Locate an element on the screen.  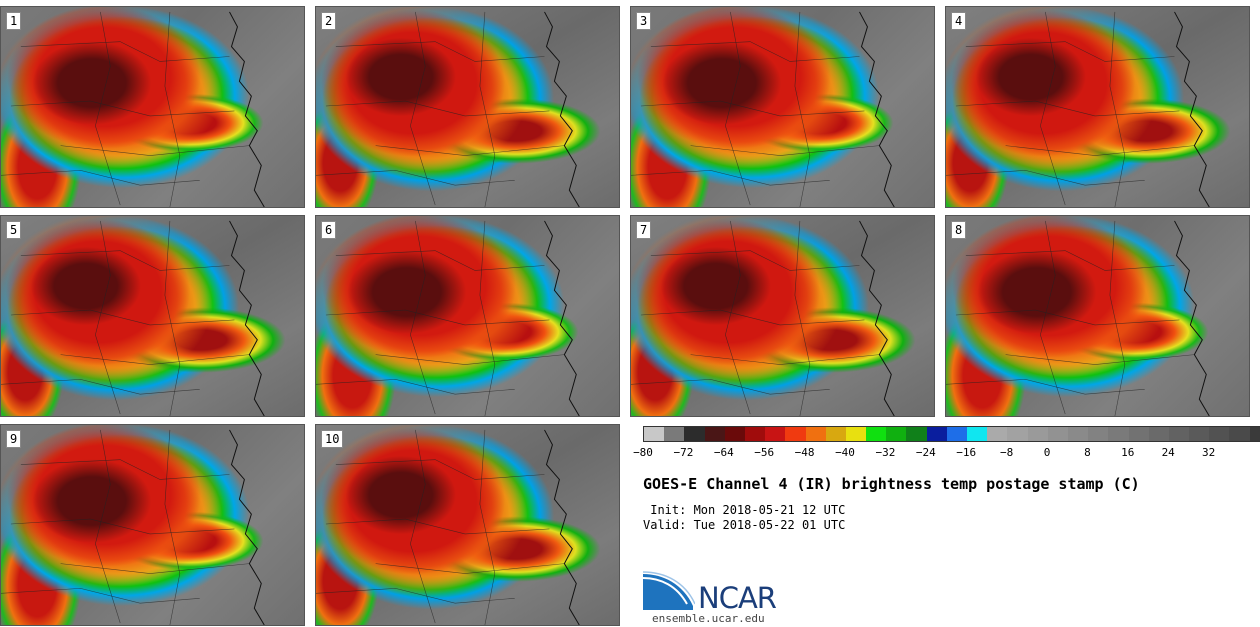
temperature-colorbar: −80 −72 −64 −56 −48 −40 −32 −24 −16 −8 0 8 16 24 32 is located at coordinates (946, 442).